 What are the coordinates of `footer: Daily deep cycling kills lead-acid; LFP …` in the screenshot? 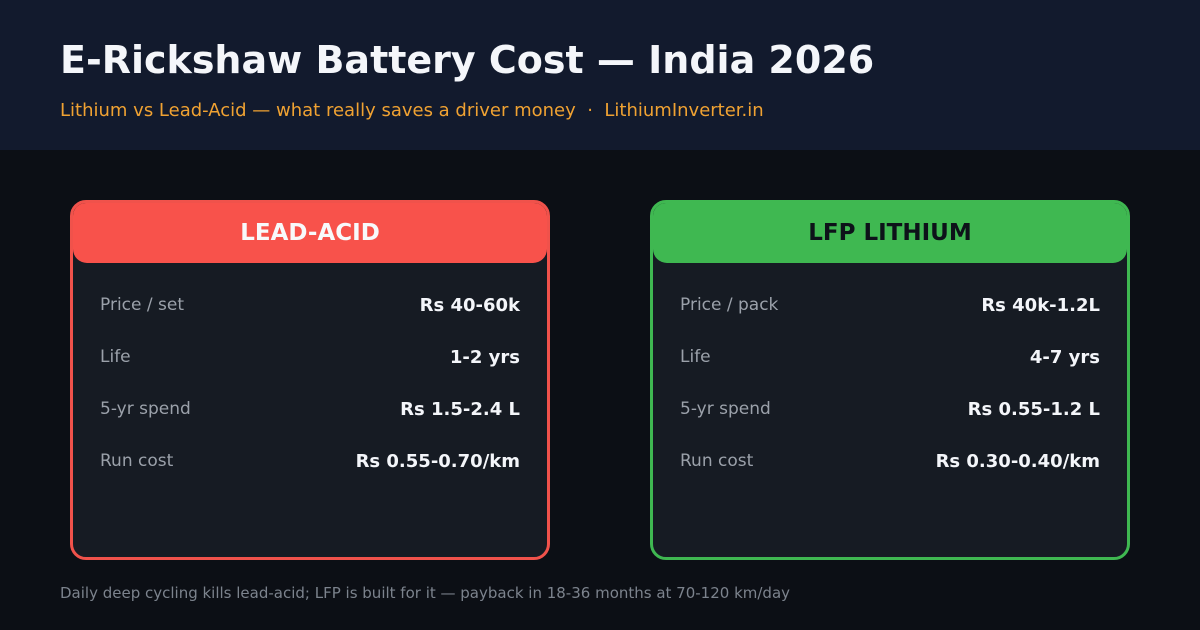 It's located at (425, 593).